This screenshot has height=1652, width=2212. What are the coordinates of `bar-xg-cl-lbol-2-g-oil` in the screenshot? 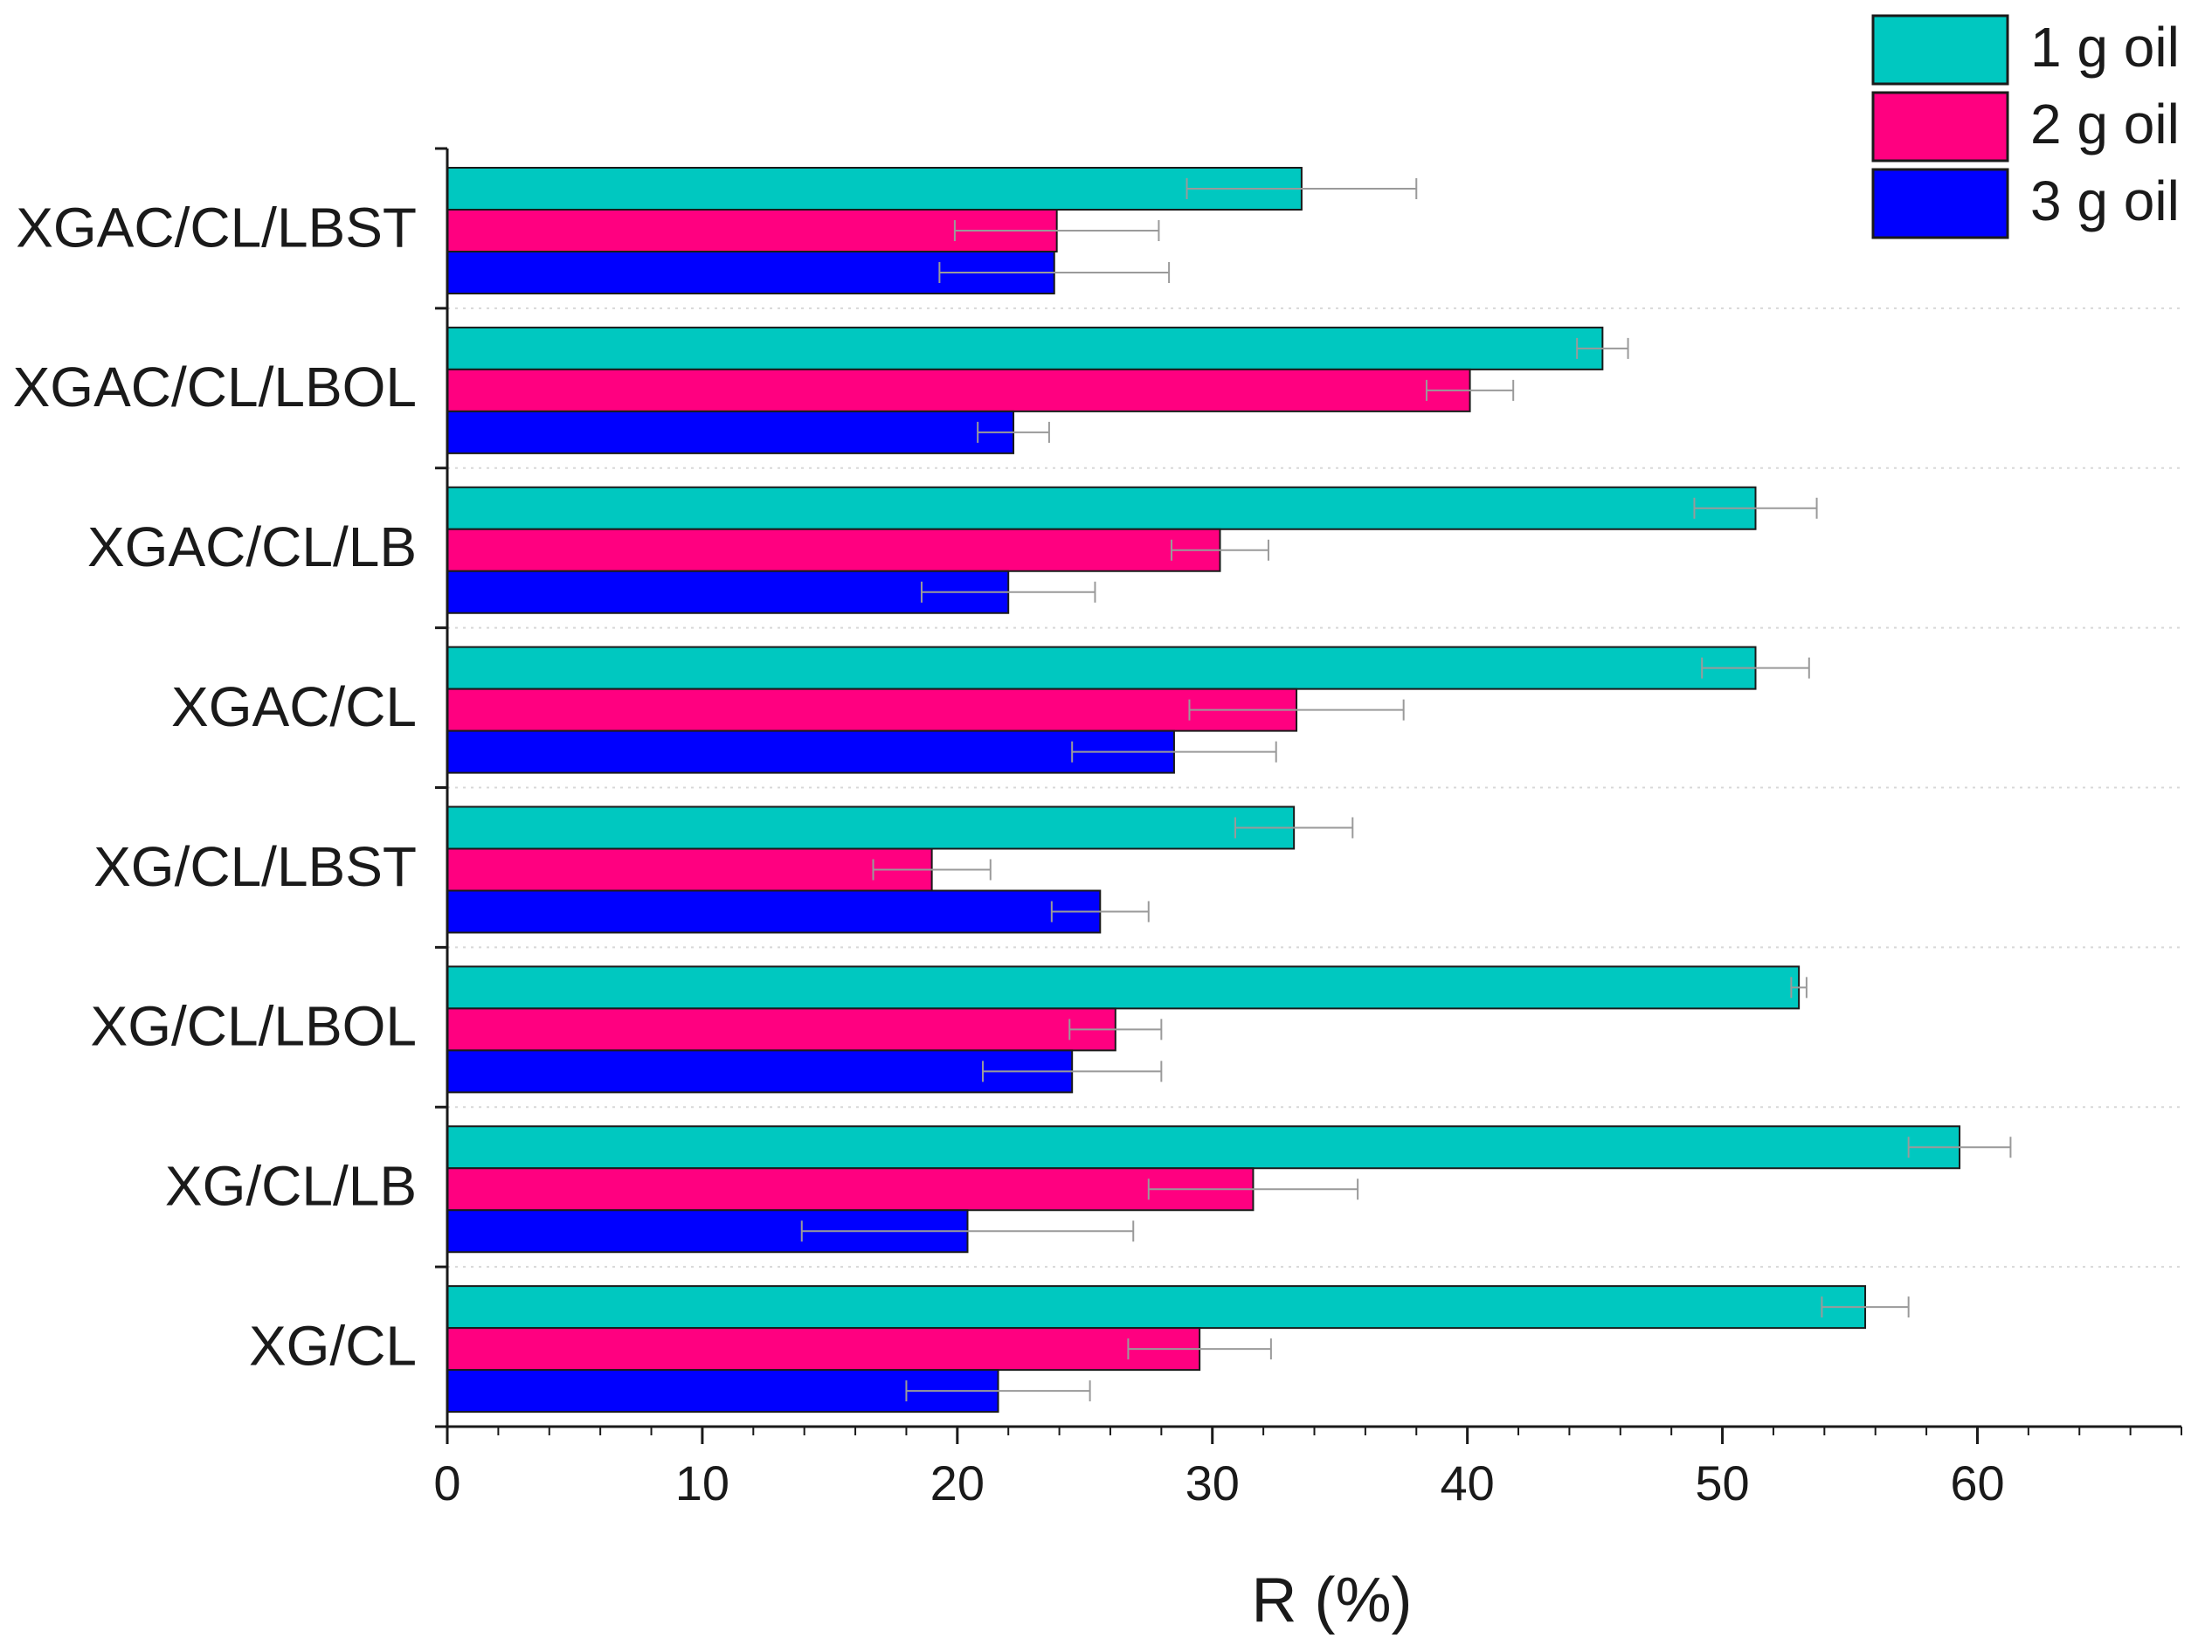 It's located at (781, 1029).